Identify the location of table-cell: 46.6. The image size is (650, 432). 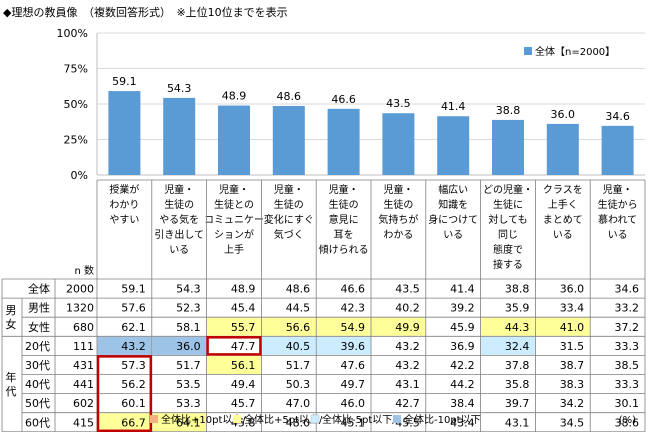
(353, 289).